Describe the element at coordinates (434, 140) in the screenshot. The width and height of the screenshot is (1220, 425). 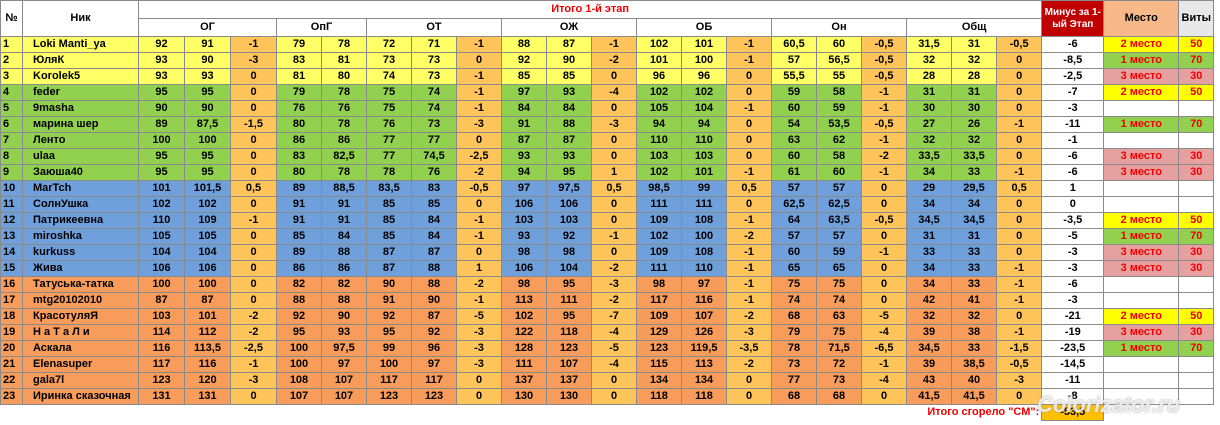
I see `score-cell: 77` at that location.